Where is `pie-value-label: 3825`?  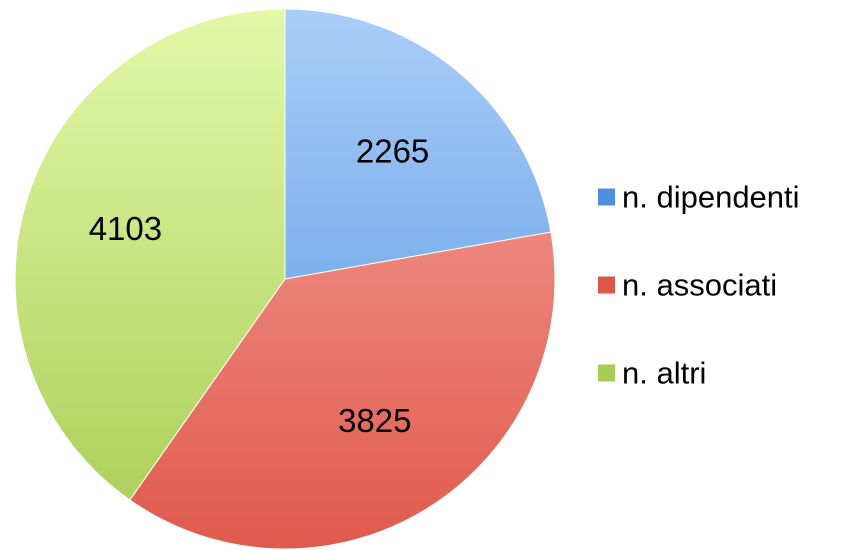 pie-value-label: 3825 is located at coordinates (374, 420).